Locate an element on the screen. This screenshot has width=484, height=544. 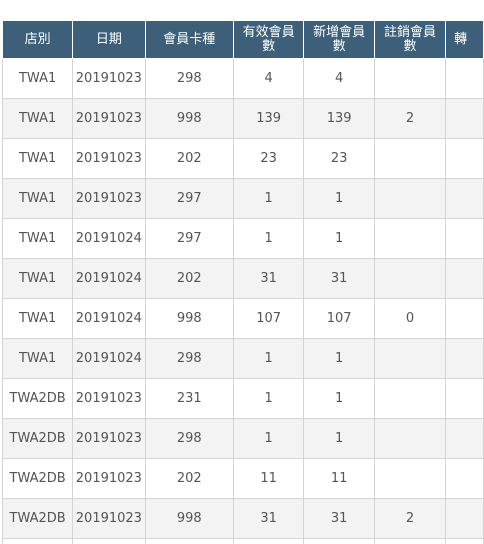
cell-new: 139 is located at coordinates (339, 118).